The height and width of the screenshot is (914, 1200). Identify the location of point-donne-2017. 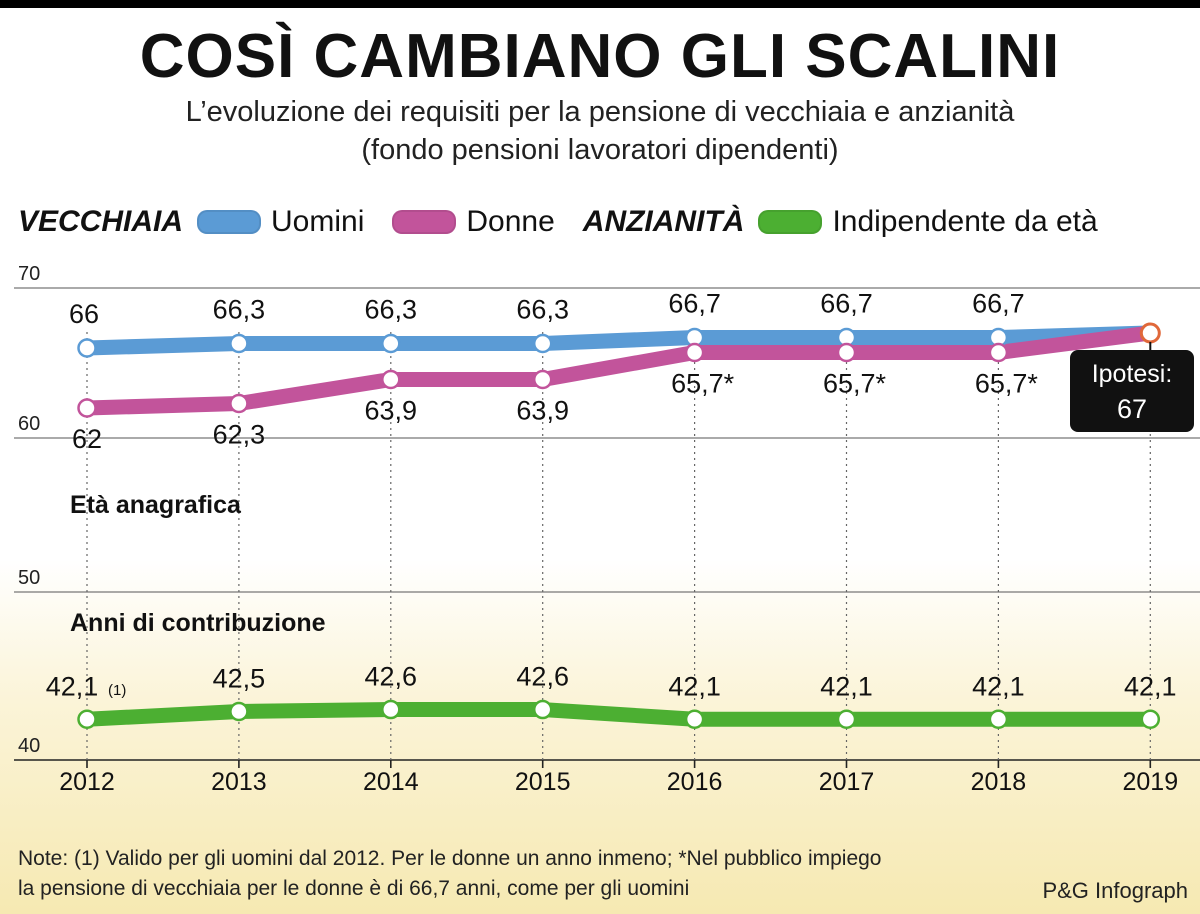
(846, 352).